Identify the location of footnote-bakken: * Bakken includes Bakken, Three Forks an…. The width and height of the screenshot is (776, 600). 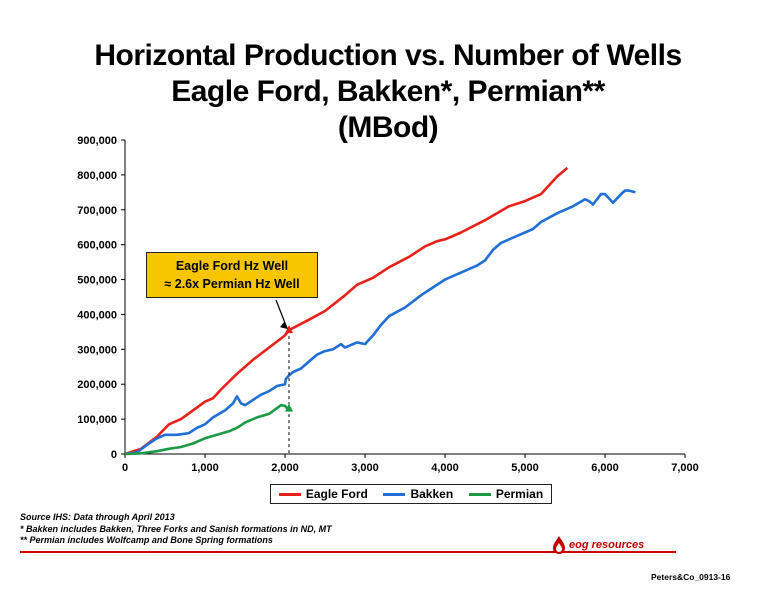
(176, 528).